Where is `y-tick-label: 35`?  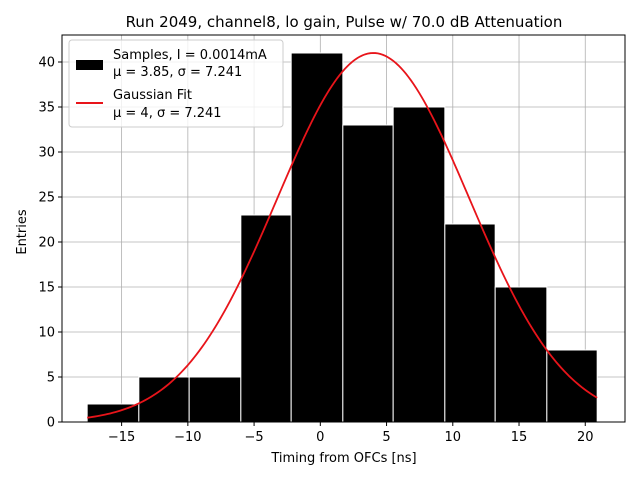 y-tick-label: 35 is located at coordinates (46, 108).